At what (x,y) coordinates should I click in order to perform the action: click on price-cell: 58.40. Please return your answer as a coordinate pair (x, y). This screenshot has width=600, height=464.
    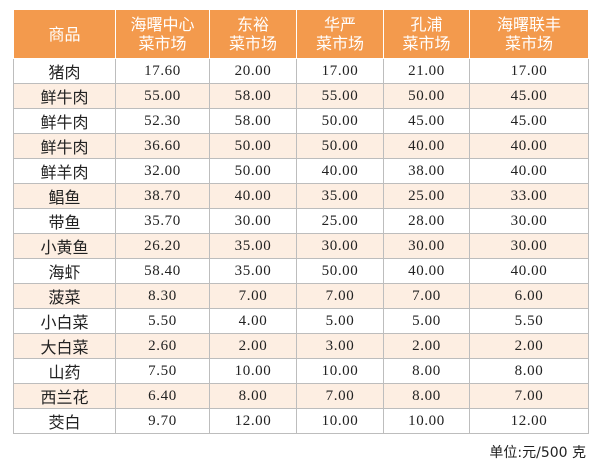
    Looking at the image, I should click on (162, 271).